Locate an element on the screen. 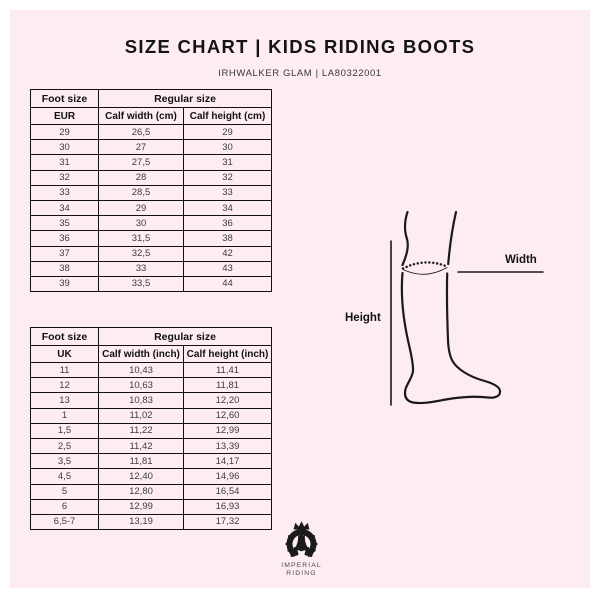  product-subtitle: IRHWALKER GLAM | LA80322001 is located at coordinates (300, 73).